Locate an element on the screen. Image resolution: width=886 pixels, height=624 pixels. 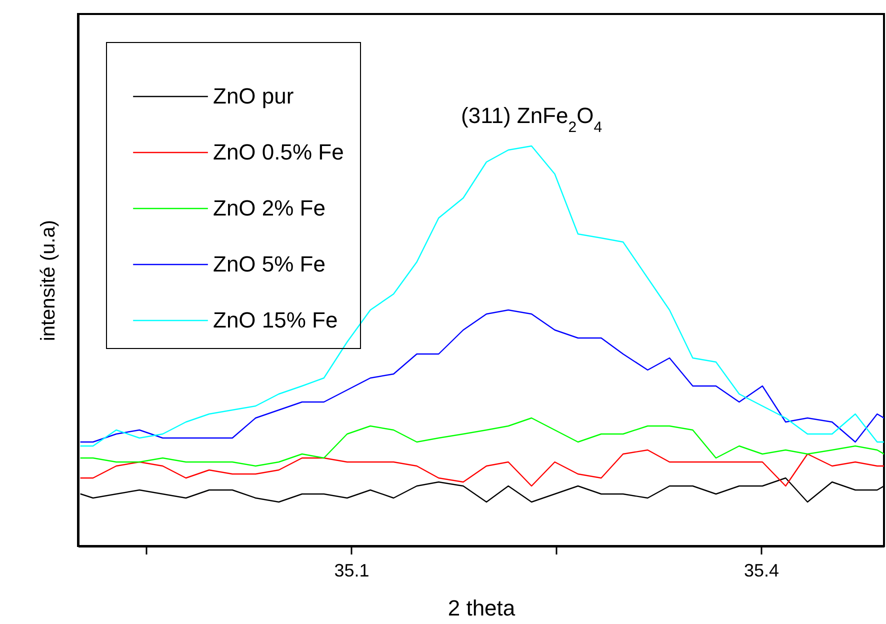
annotation: (311) ZnFe$_{2}$O$_{4}$ is located at coordinates (531, 119).